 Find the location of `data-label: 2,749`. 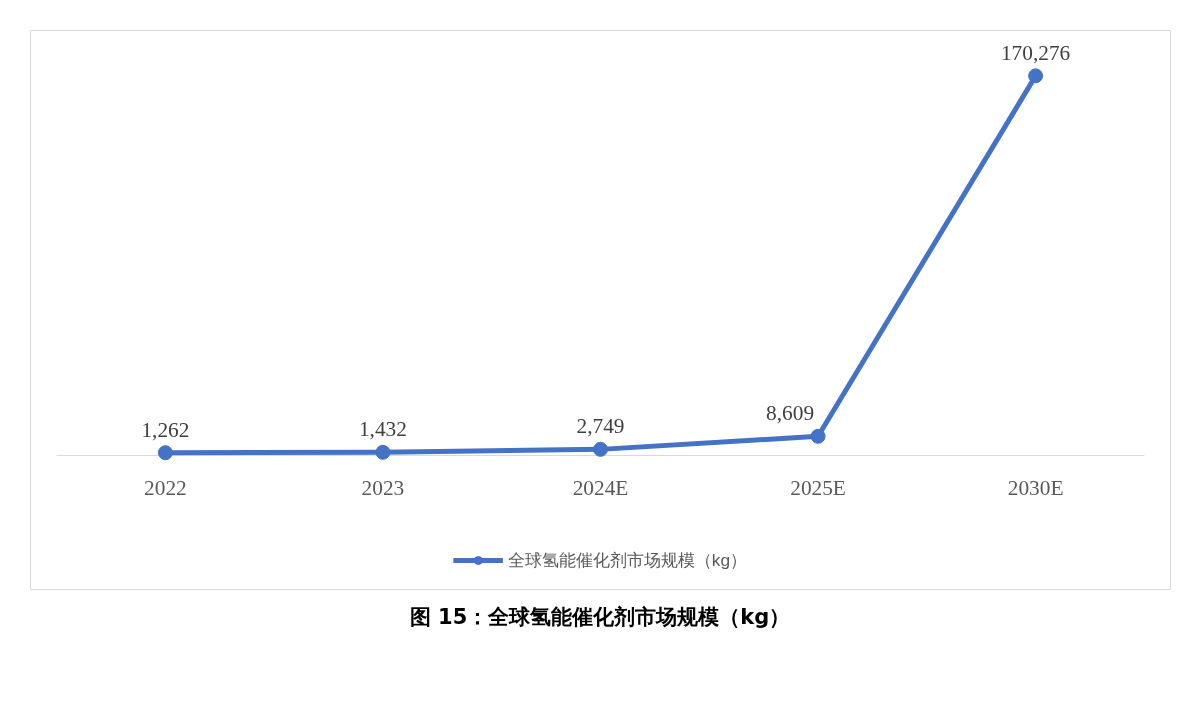

data-label: 2,749 is located at coordinates (600, 426).